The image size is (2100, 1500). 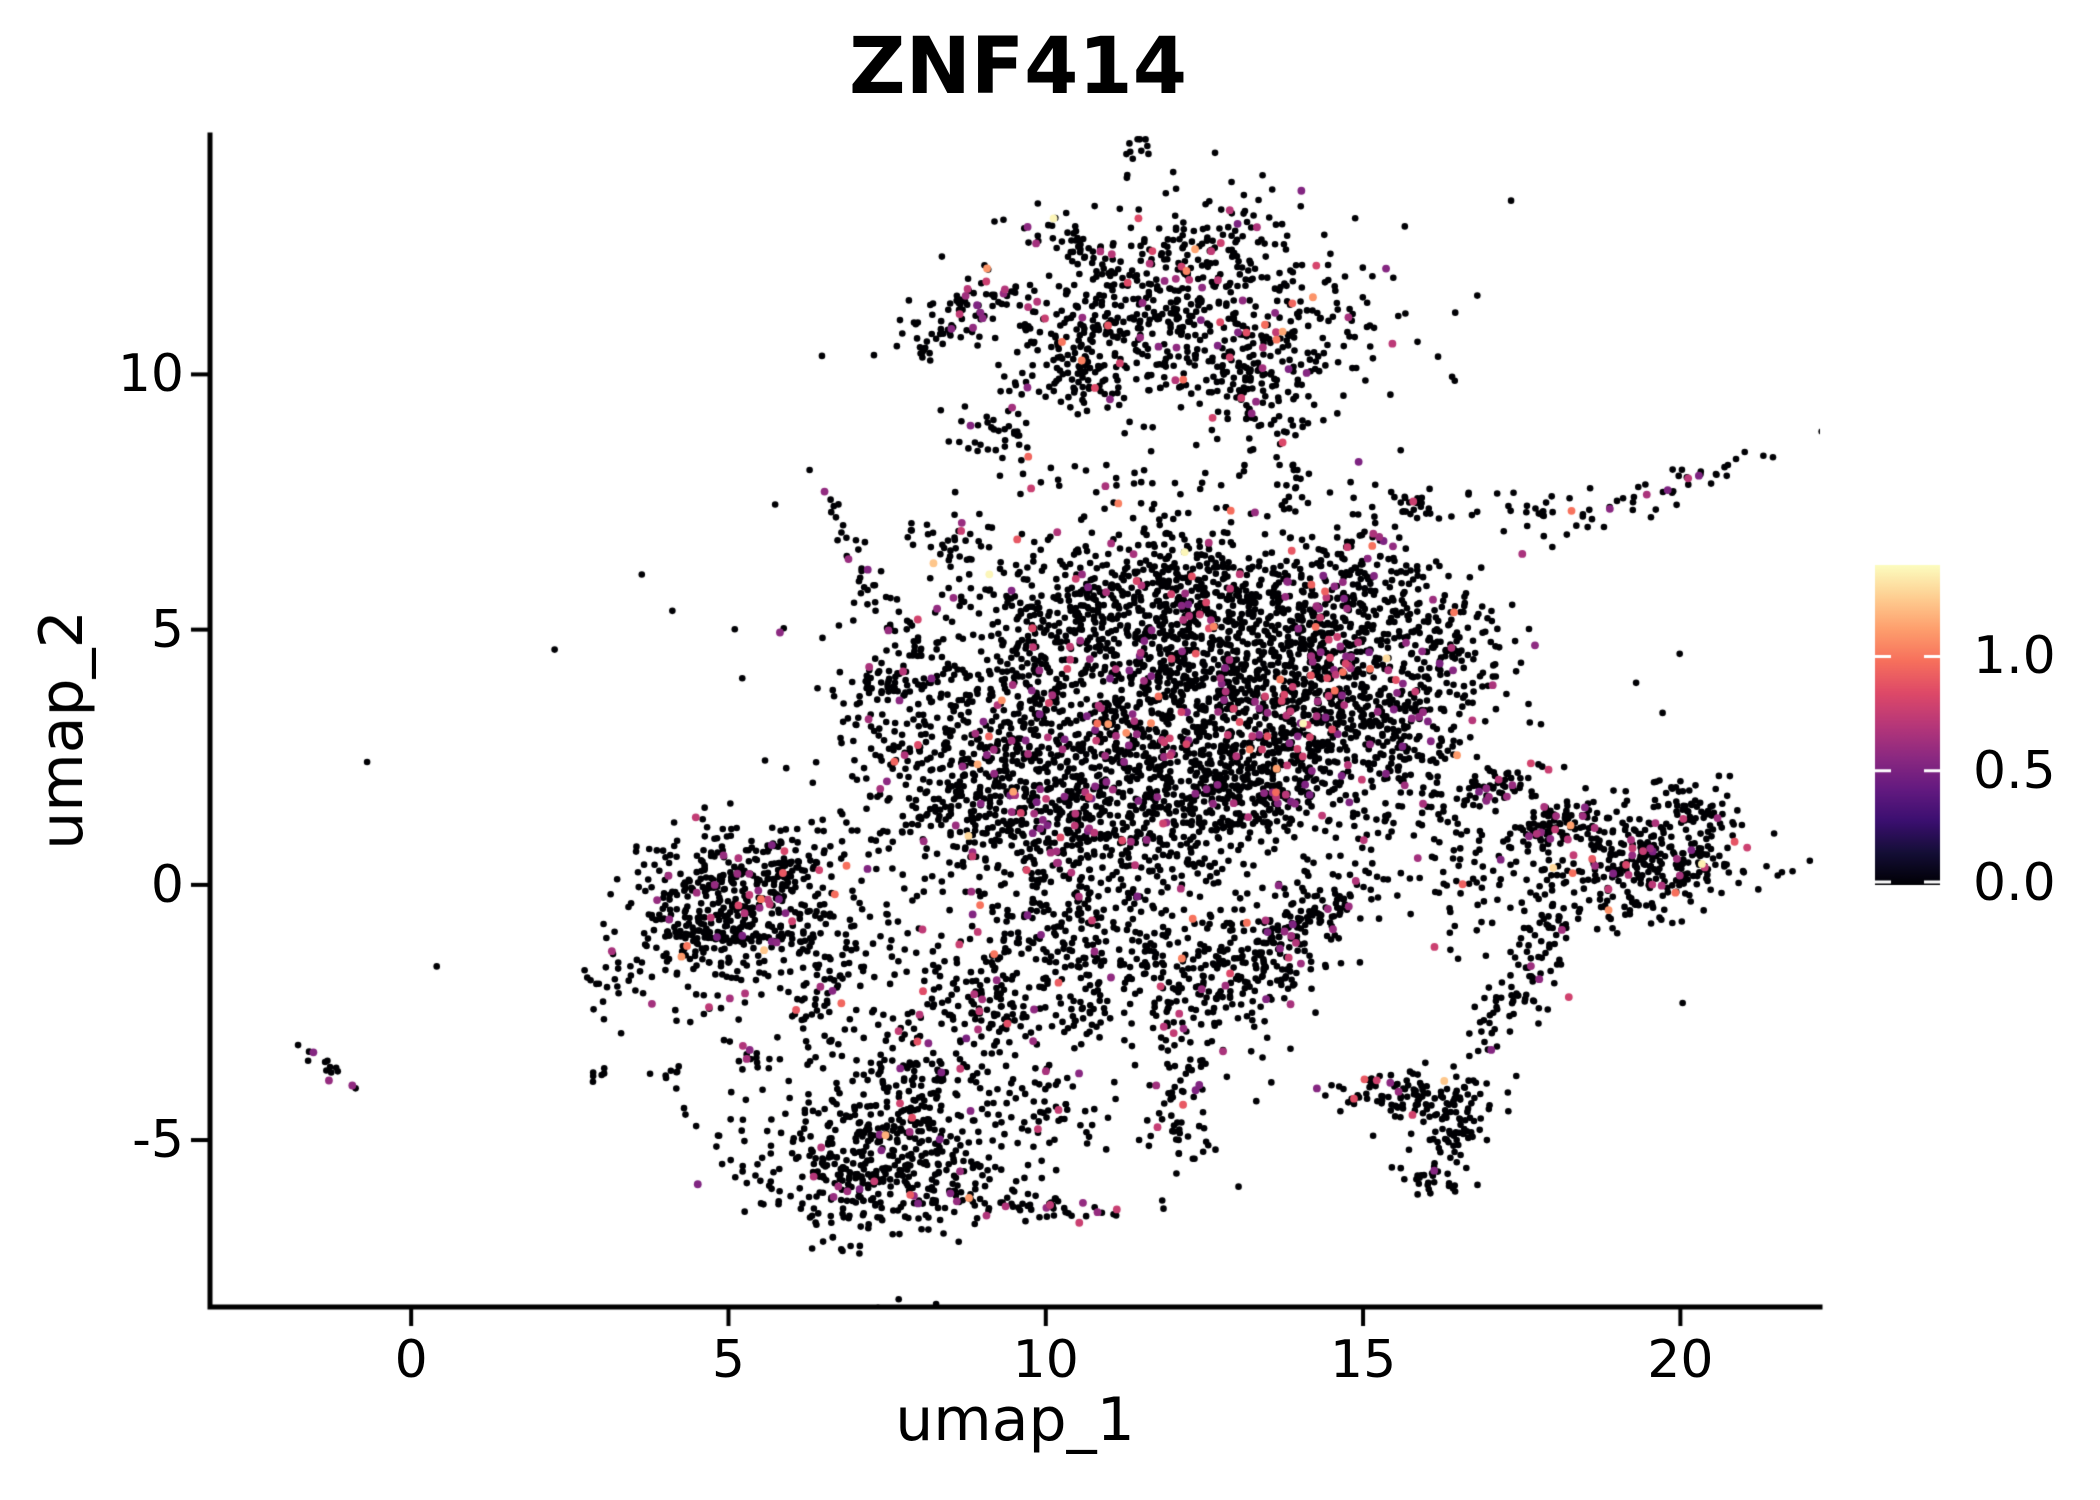 I want to click on y-tick-label: 10, so click(x=150, y=374).